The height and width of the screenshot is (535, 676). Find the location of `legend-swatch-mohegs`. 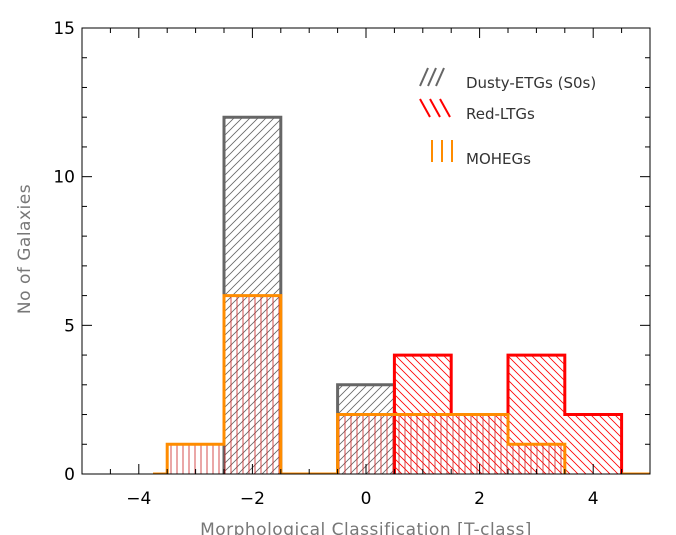

legend-swatch-mohegs is located at coordinates (442, 151).